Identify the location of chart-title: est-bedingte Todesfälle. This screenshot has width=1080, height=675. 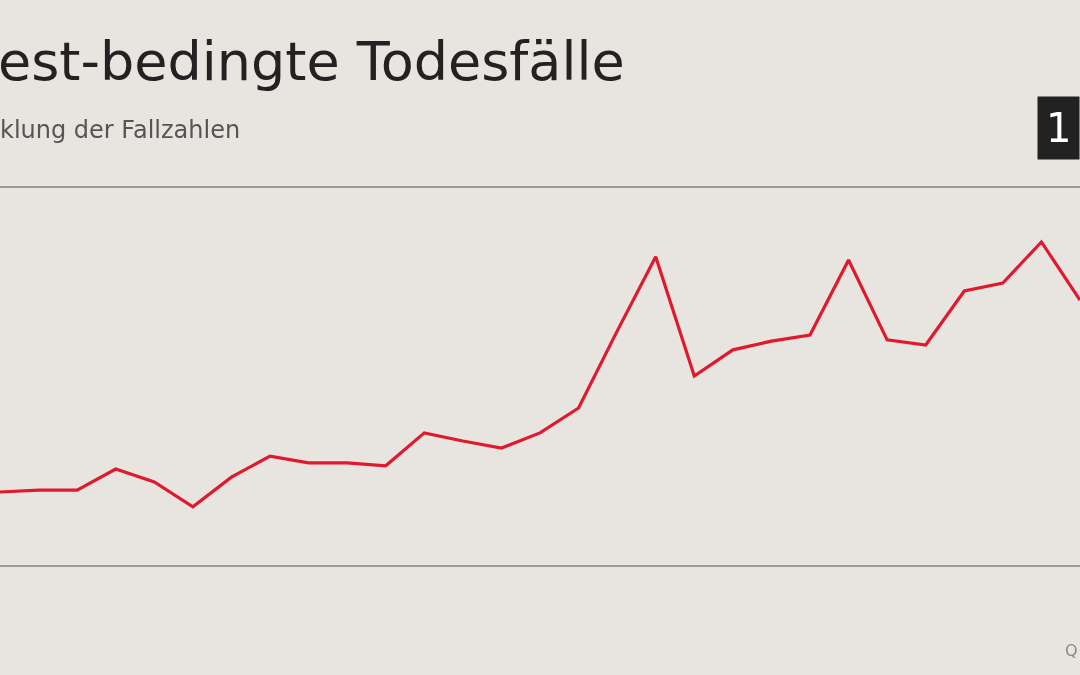
(312, 61).